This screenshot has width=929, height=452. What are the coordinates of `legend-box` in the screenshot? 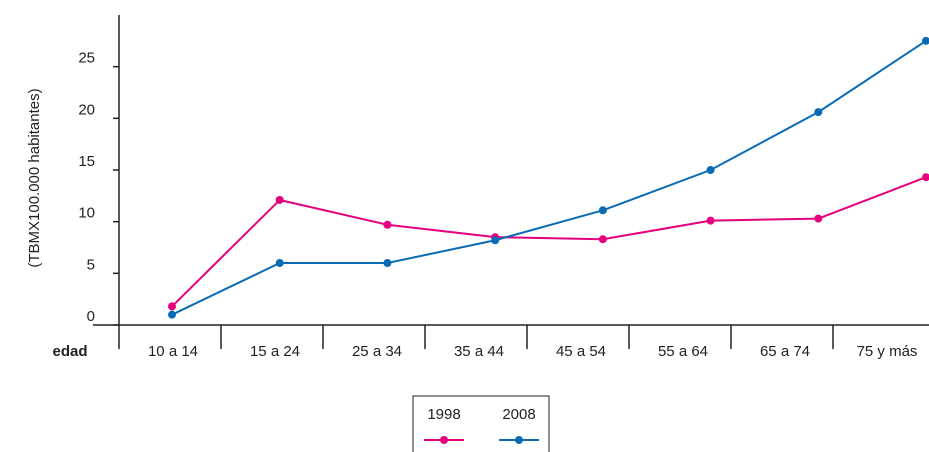 It's located at (481, 423).